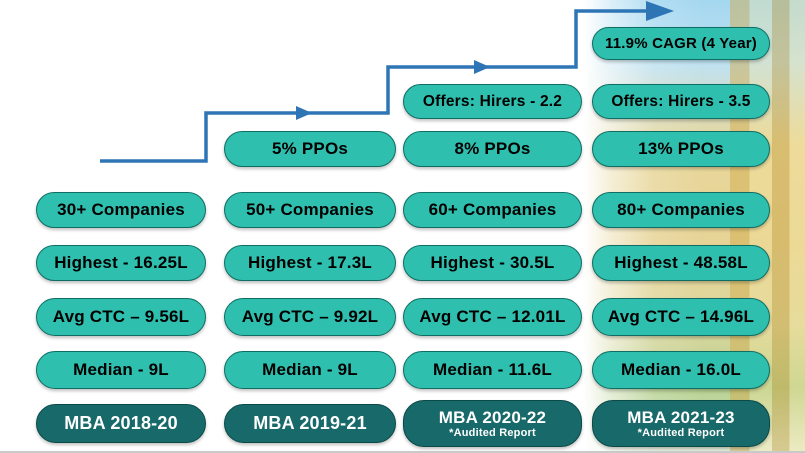 The image size is (805, 453). I want to click on ppos-pill: 5% PPOs, so click(310, 149).